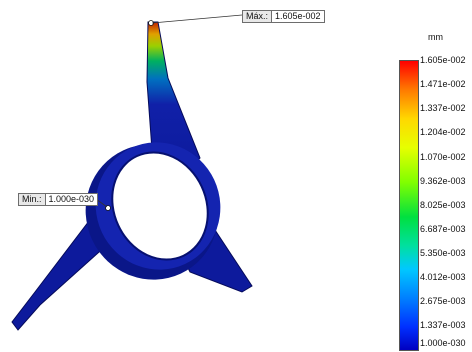 The image size is (472, 352). I want to click on legend-tick: 1.337e-003, so click(443, 325).